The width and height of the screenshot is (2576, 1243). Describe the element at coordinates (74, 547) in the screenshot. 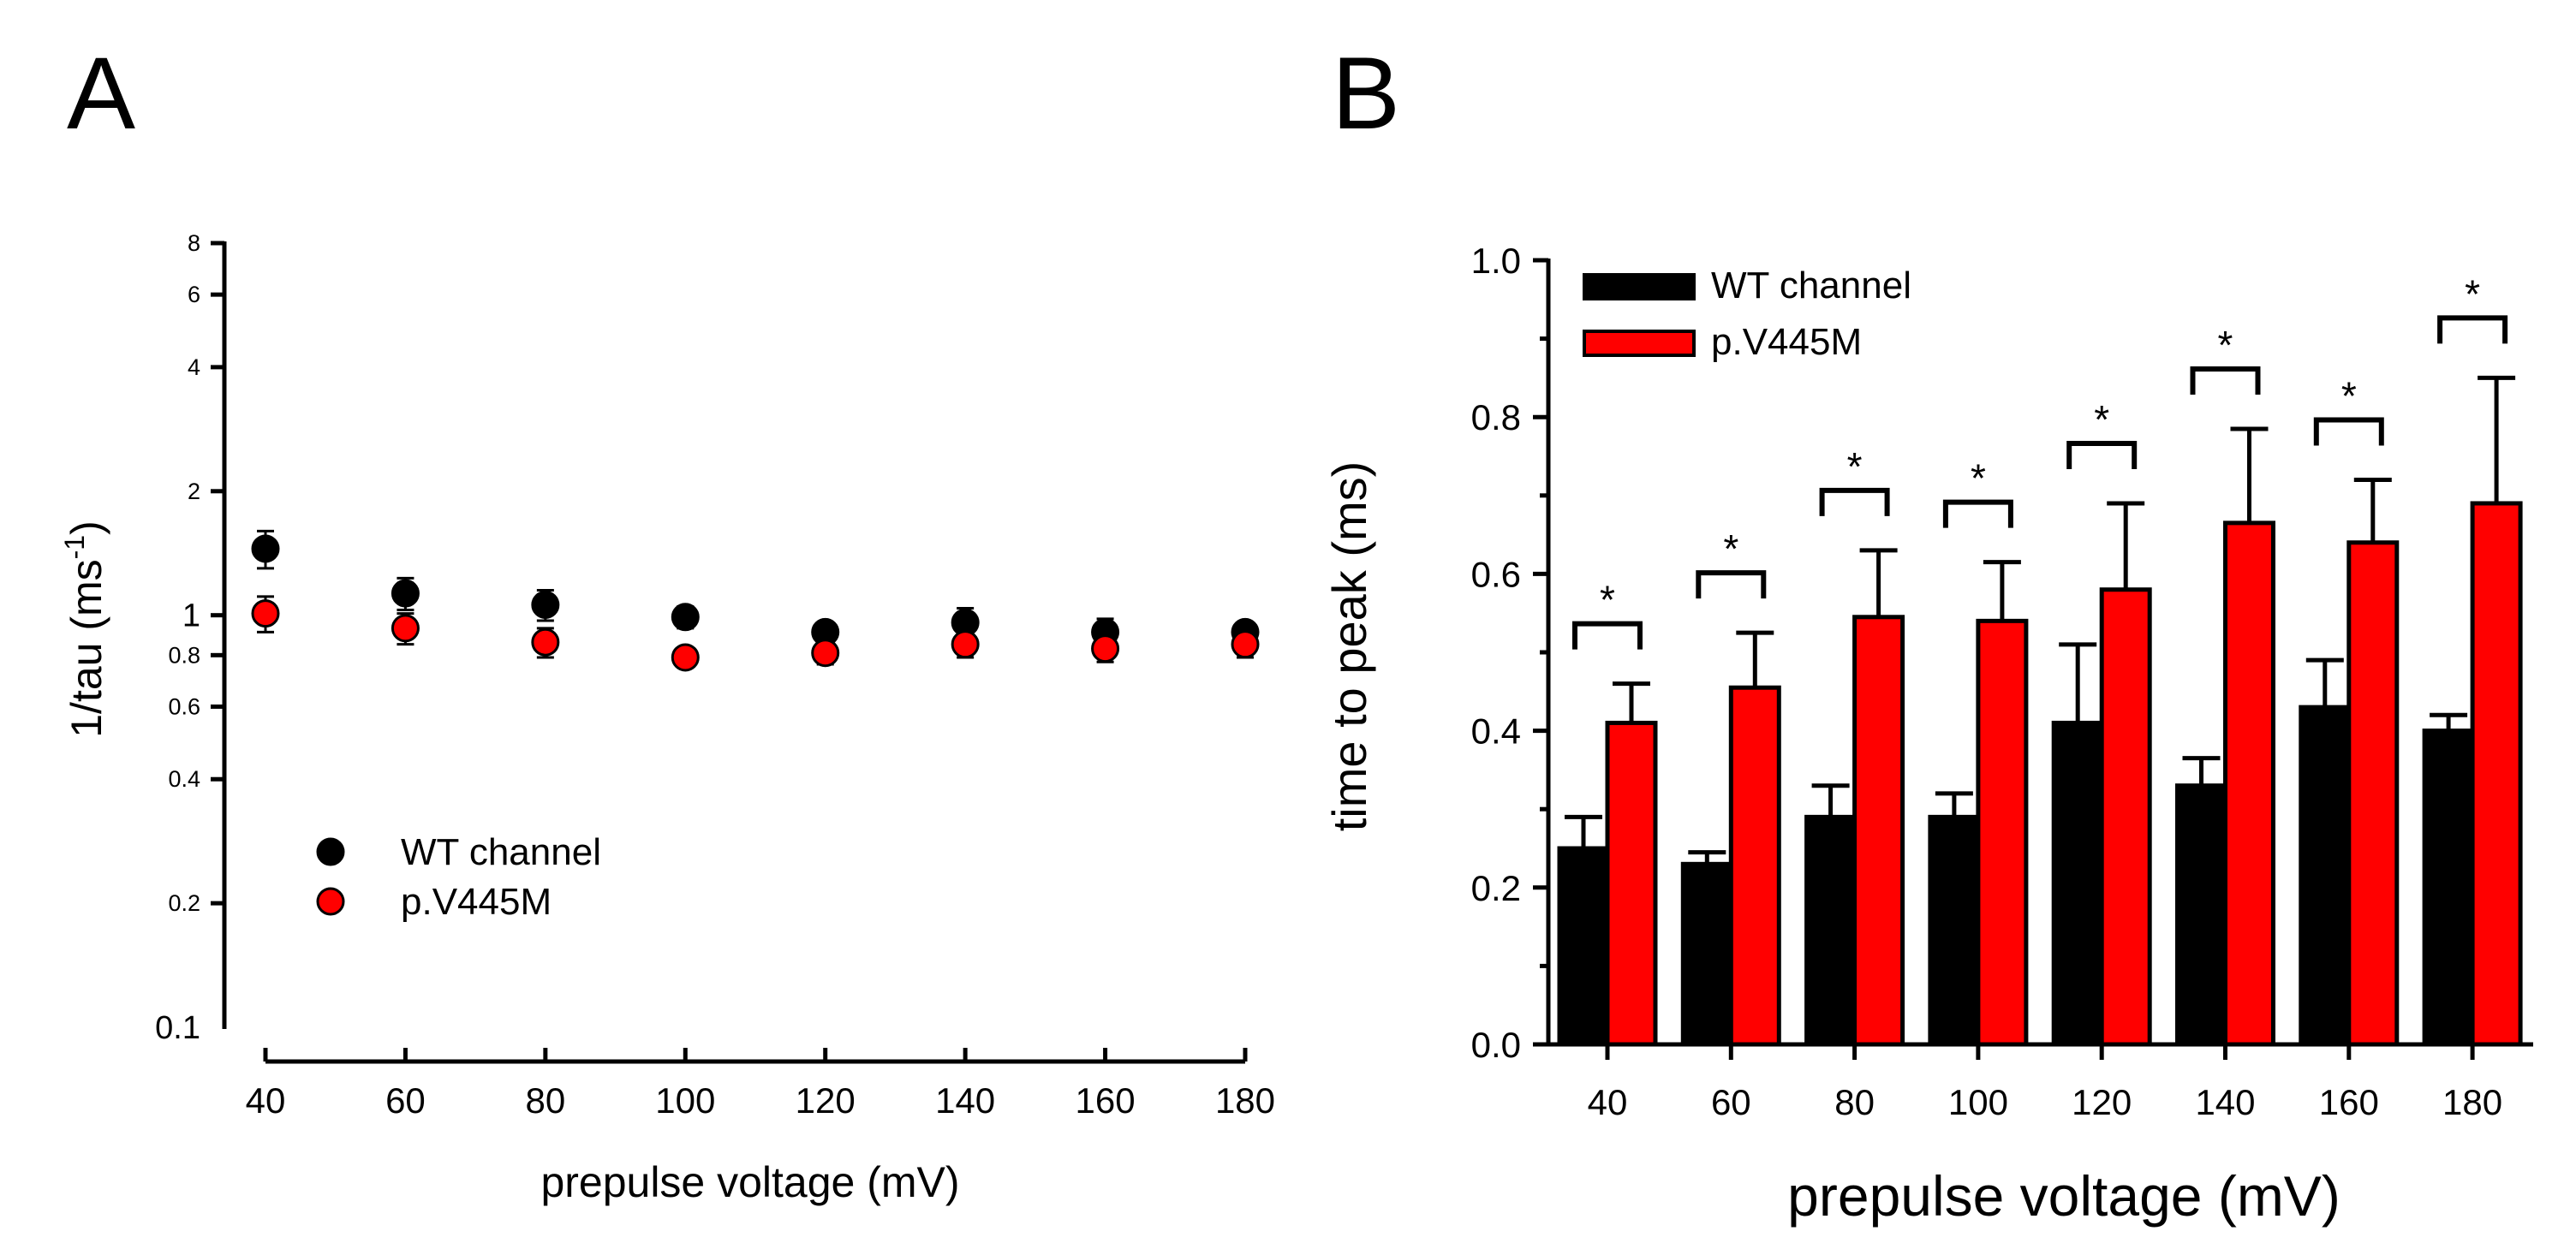

I see `panel-a-y-label-superscript: -1` at that location.